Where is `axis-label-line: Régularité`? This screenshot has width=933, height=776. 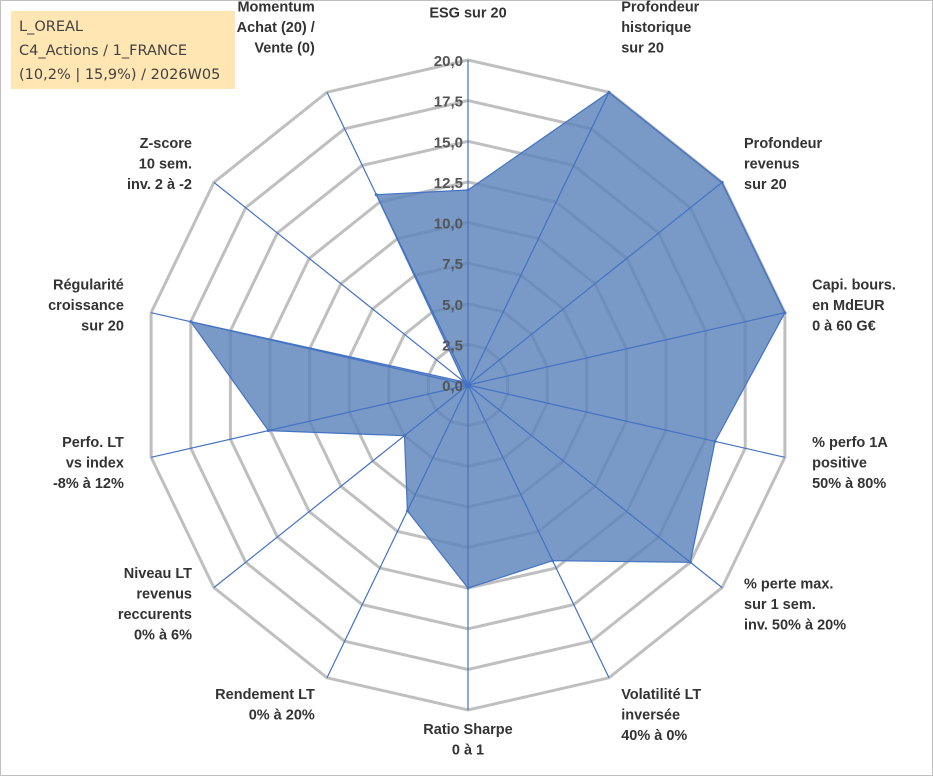 axis-label-line: Régularité is located at coordinates (88, 286).